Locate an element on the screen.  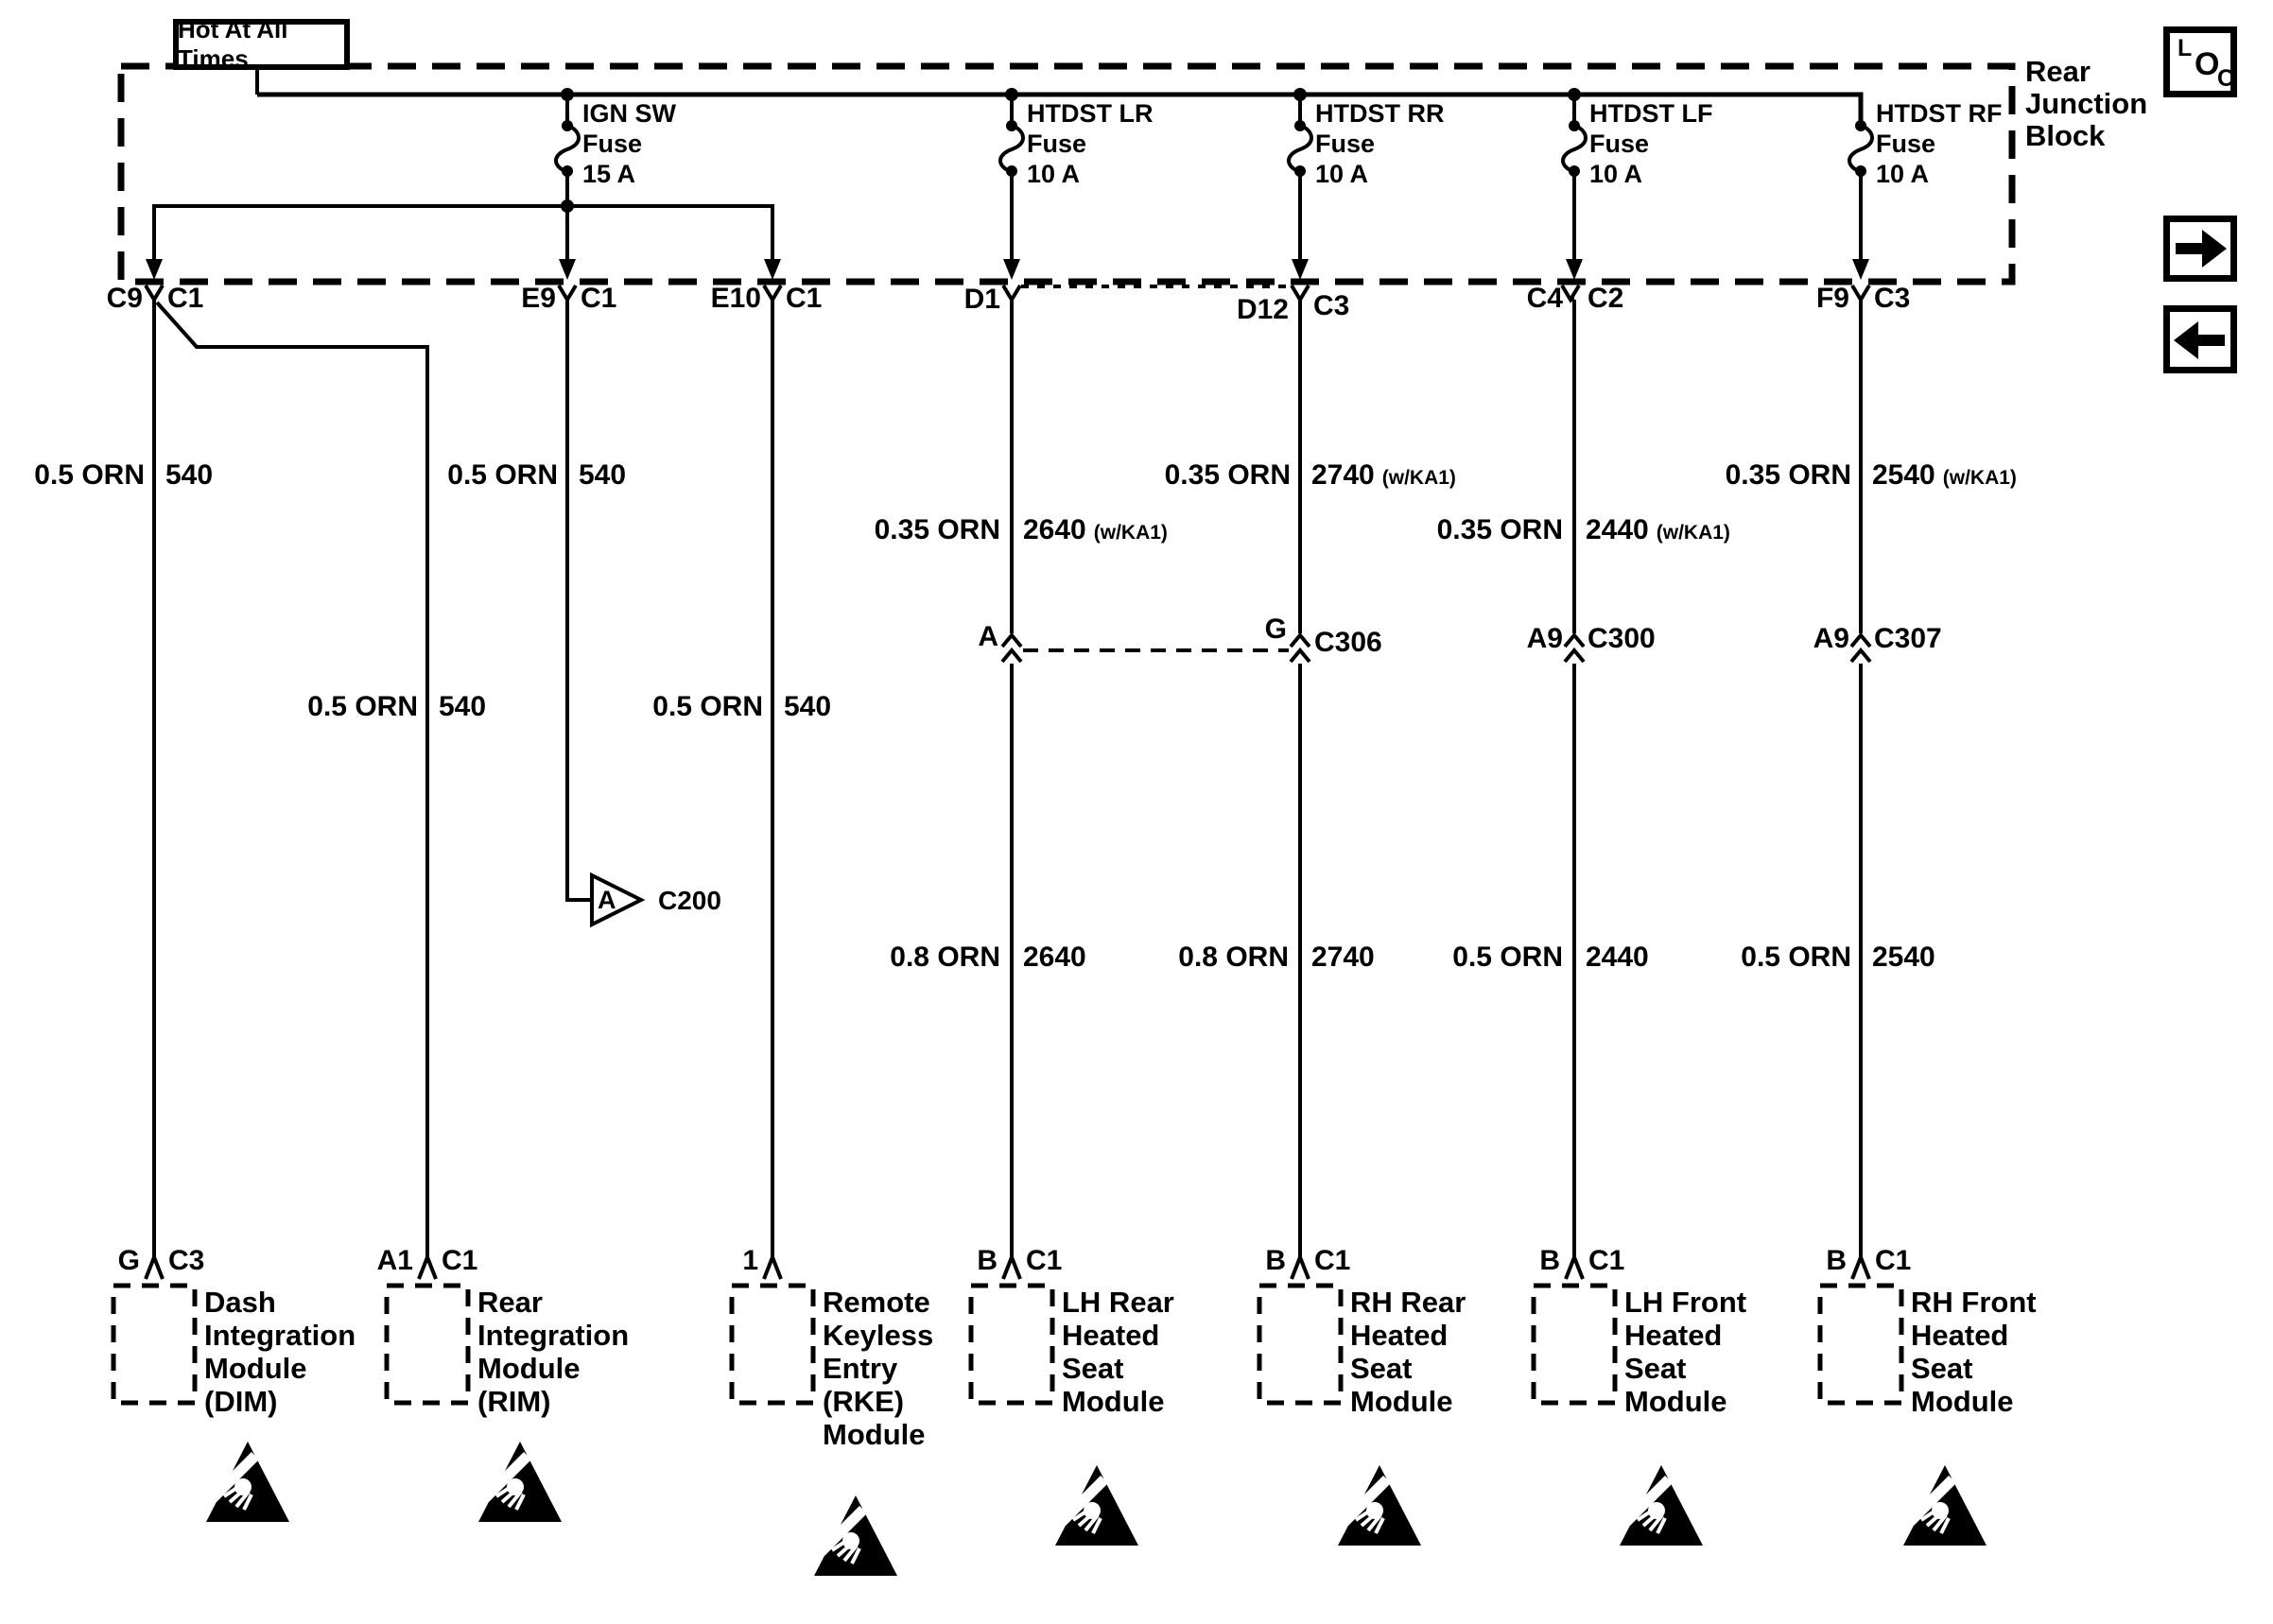
module-name-line: Integration is located at coordinates (553, 1335).